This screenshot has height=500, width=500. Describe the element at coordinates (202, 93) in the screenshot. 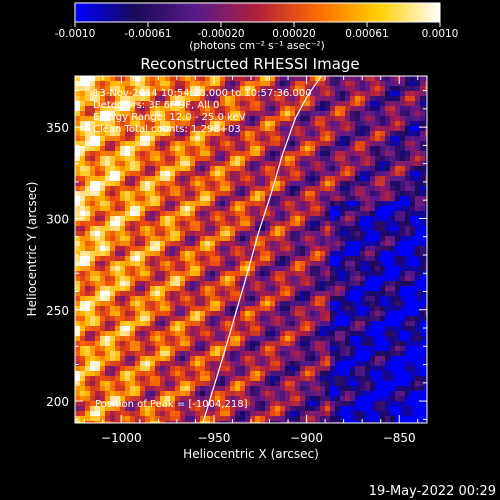

I see `annotation-line: 13-Nov-2014 10:54:28.000 to 10:57:36.000` at that location.